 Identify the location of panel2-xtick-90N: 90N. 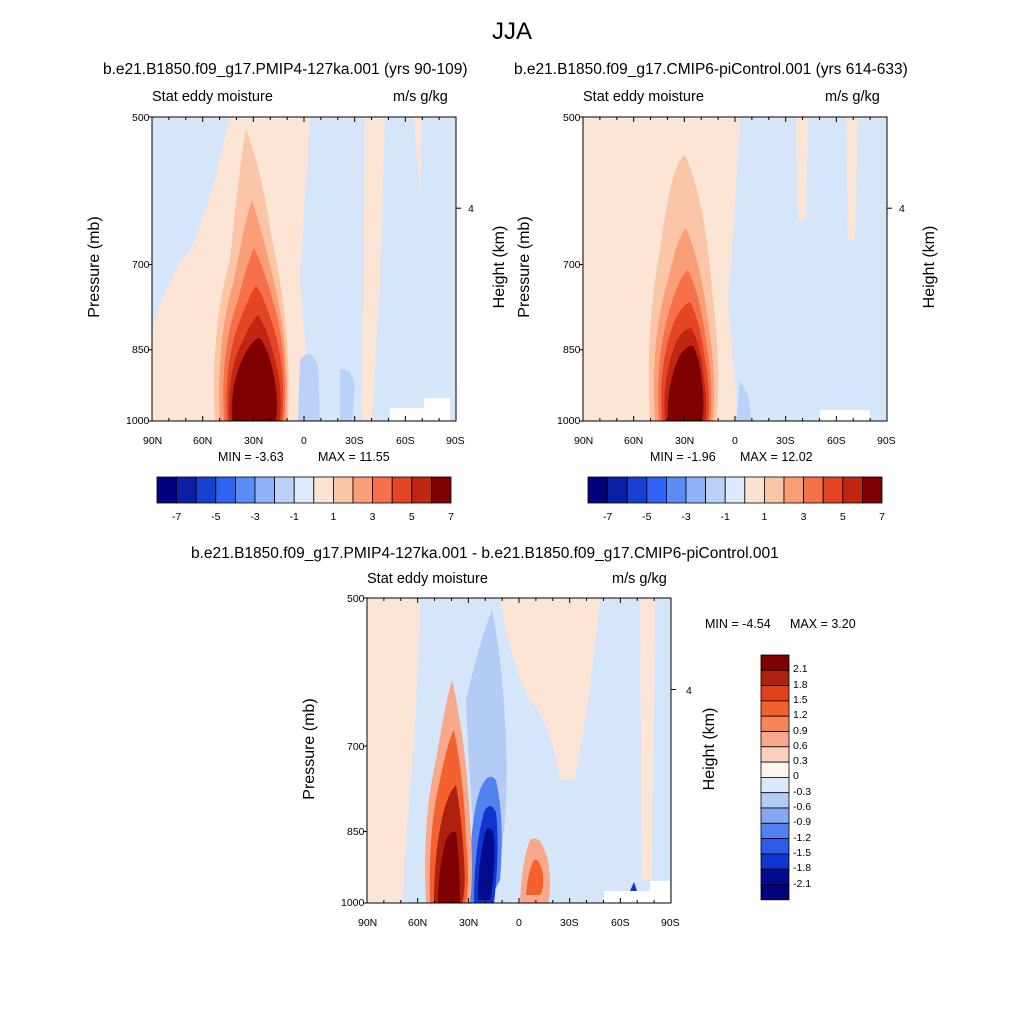
(584, 441).